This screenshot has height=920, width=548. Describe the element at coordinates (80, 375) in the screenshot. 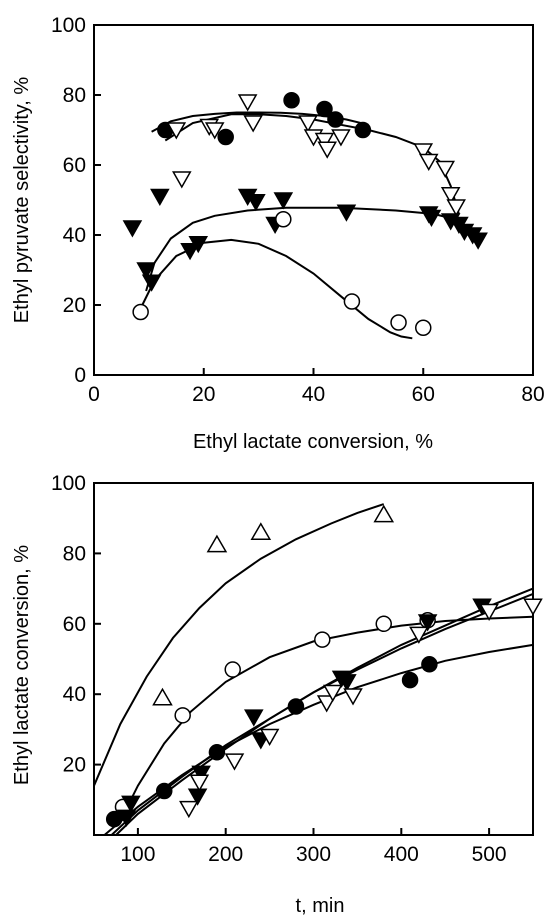

I see `y-tick-label: 0` at that location.